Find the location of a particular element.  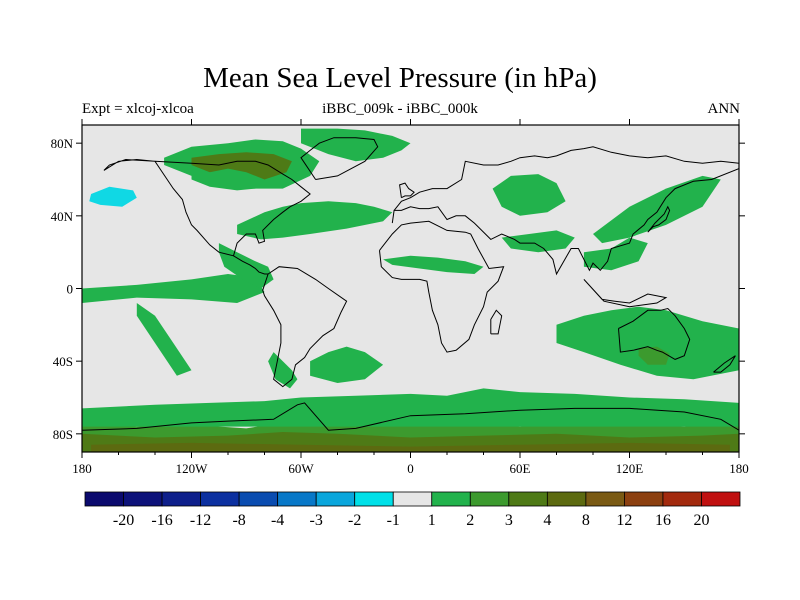

colorbar-label: -20 is located at coordinates (123, 520).